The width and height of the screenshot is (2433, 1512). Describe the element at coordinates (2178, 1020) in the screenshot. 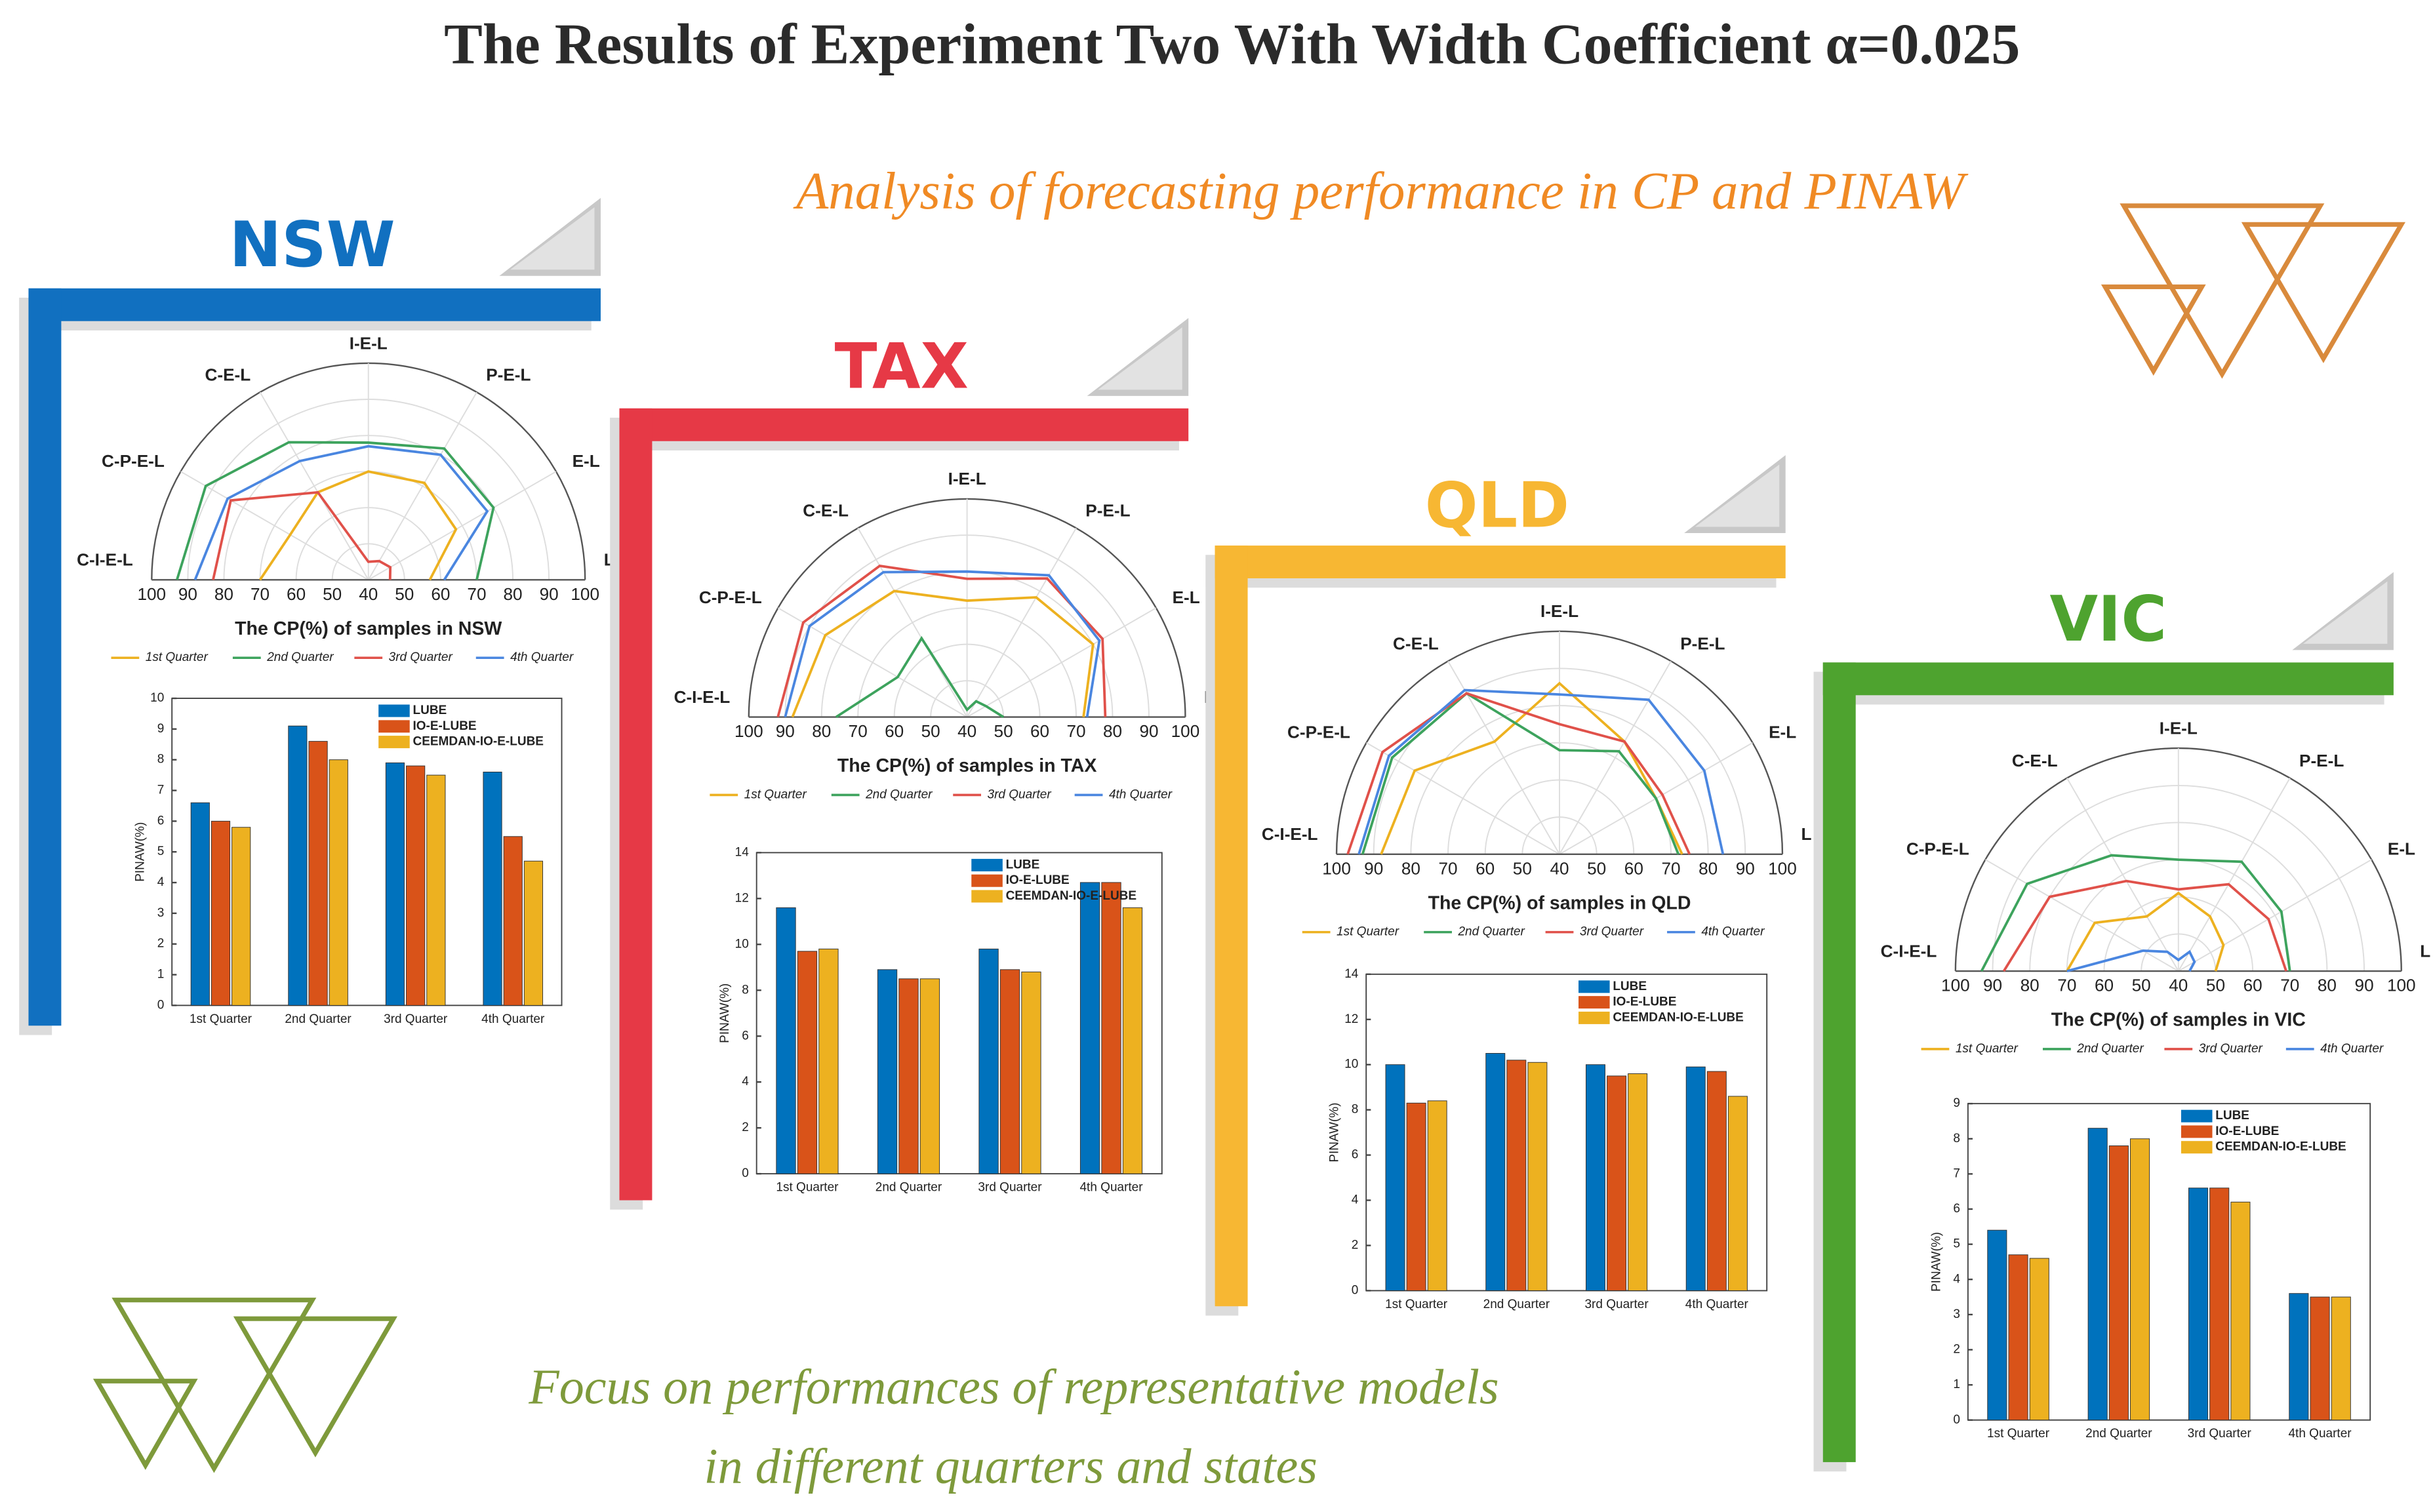

I see `axis-title: The CP(%) of samples in VIC` at that location.